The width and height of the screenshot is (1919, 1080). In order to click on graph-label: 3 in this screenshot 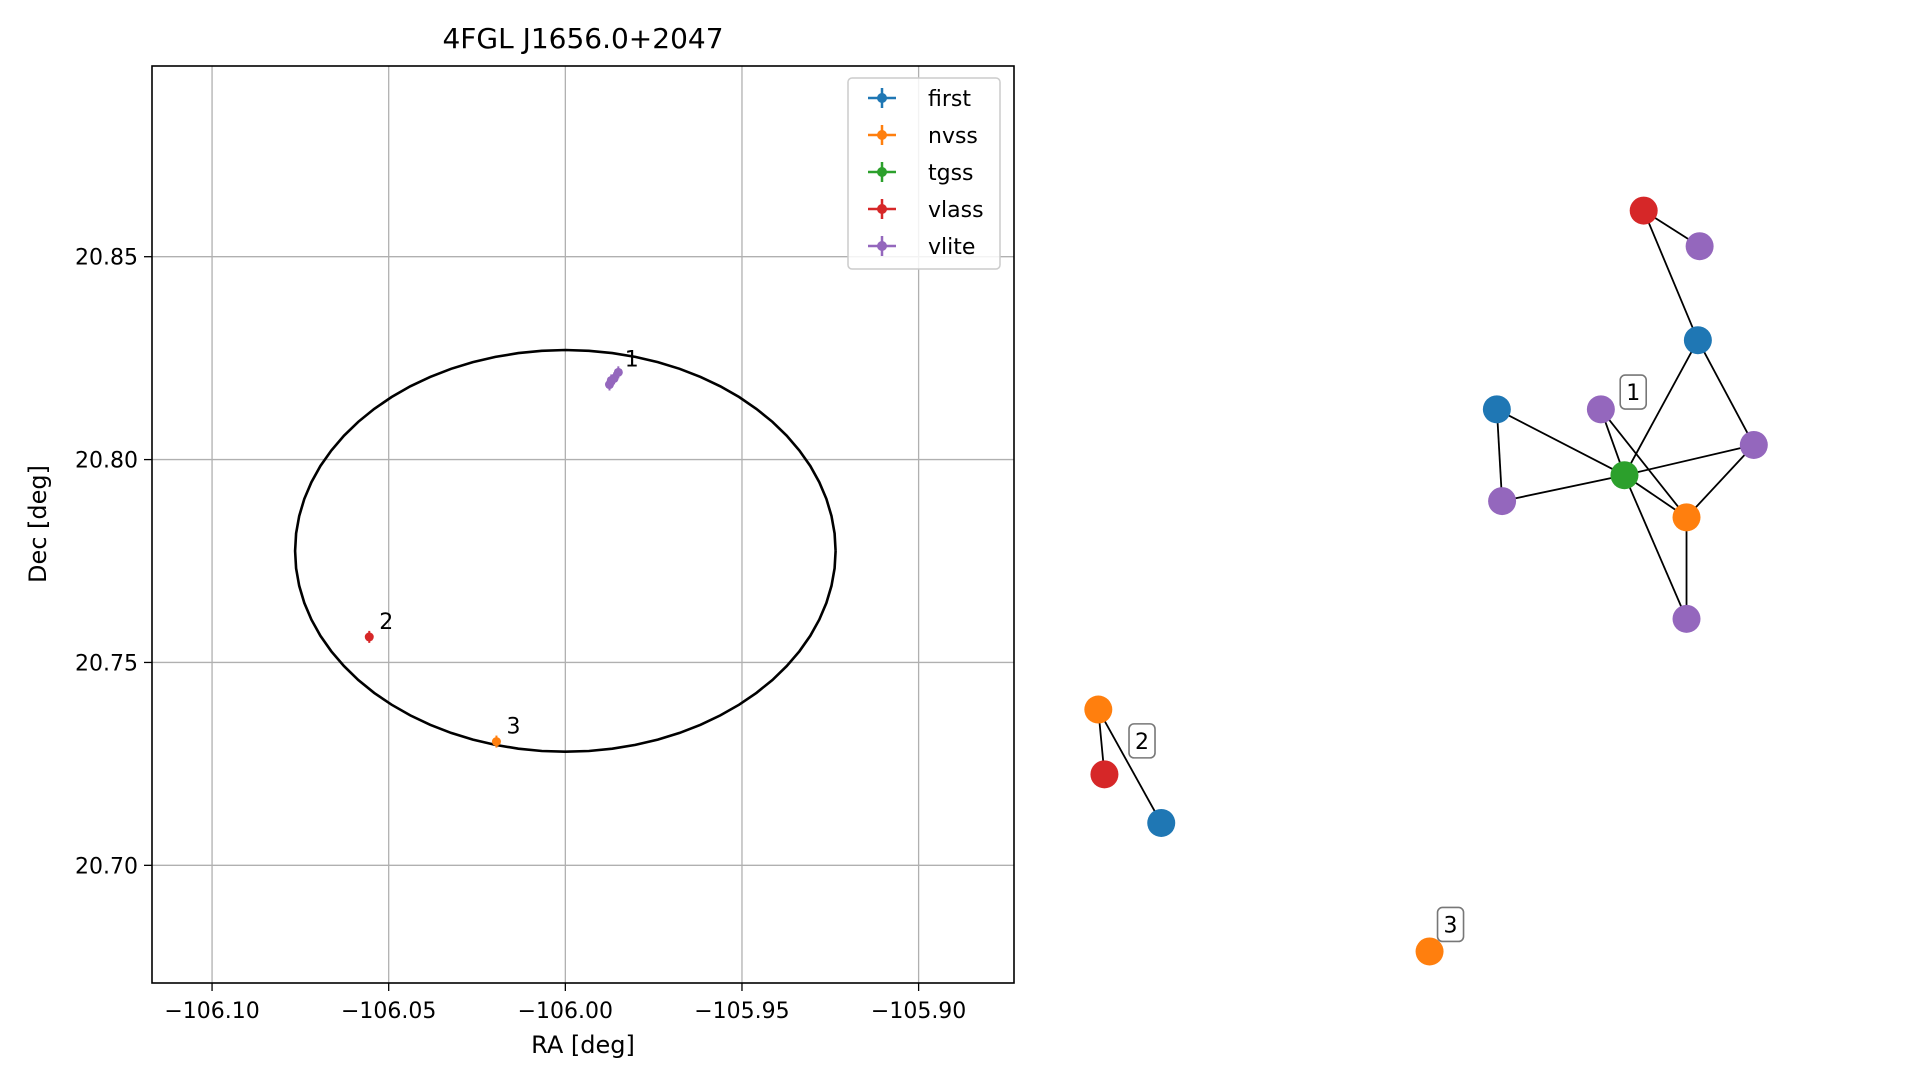, I will do `click(1450, 924)`.